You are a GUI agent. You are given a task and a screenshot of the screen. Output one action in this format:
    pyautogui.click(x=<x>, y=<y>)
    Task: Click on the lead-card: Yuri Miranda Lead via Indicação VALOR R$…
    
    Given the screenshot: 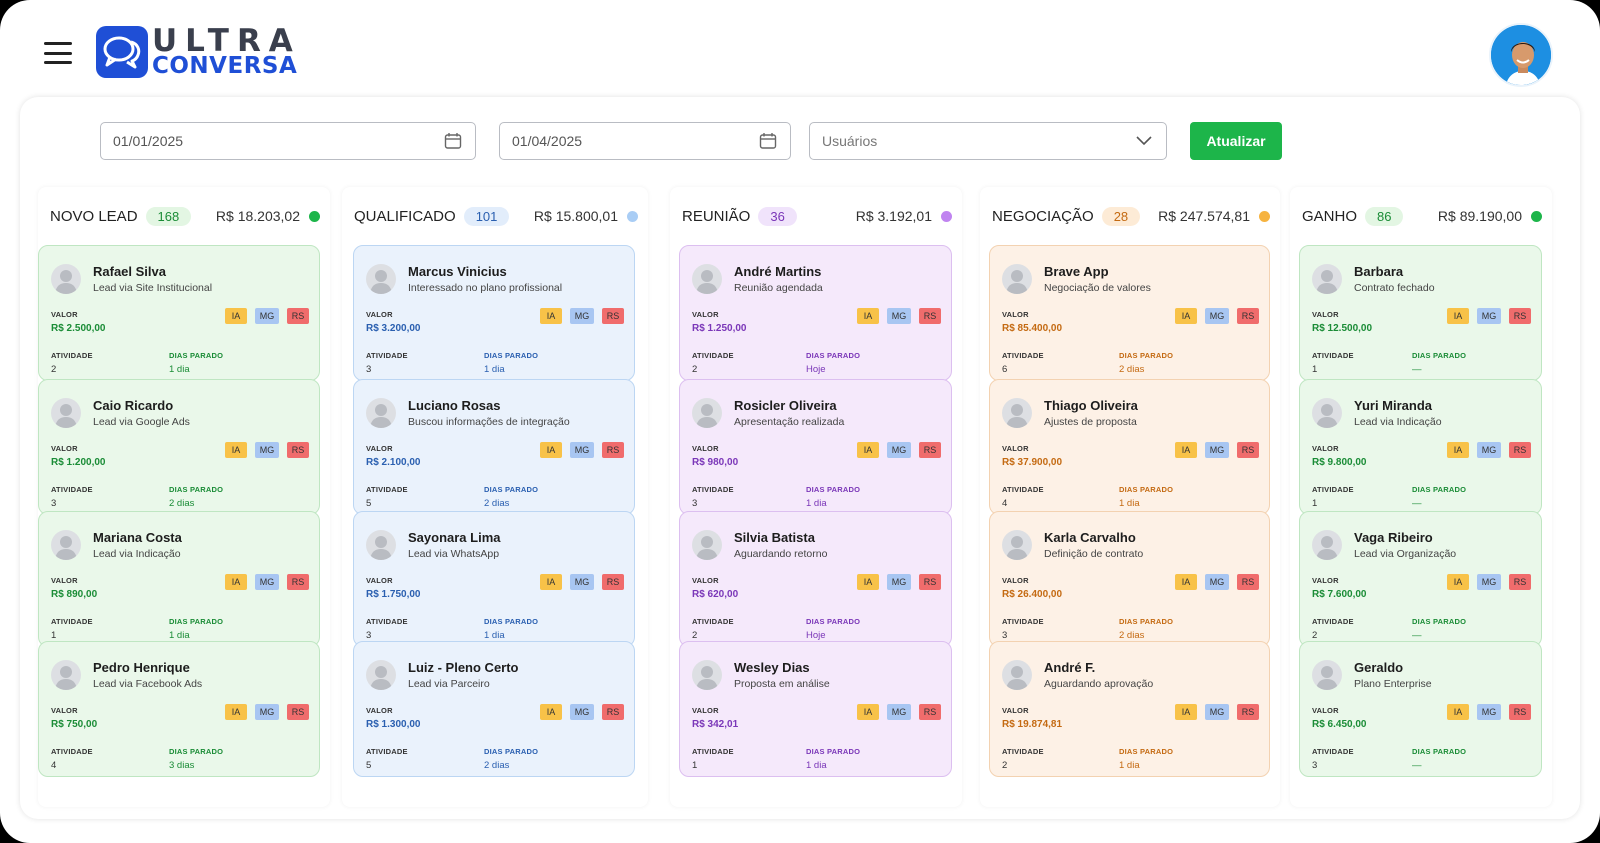 What is the action you would take?
    pyautogui.click(x=1420, y=447)
    